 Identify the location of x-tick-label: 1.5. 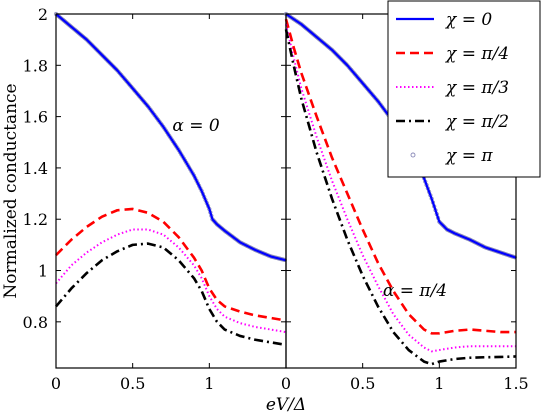
(515, 383).